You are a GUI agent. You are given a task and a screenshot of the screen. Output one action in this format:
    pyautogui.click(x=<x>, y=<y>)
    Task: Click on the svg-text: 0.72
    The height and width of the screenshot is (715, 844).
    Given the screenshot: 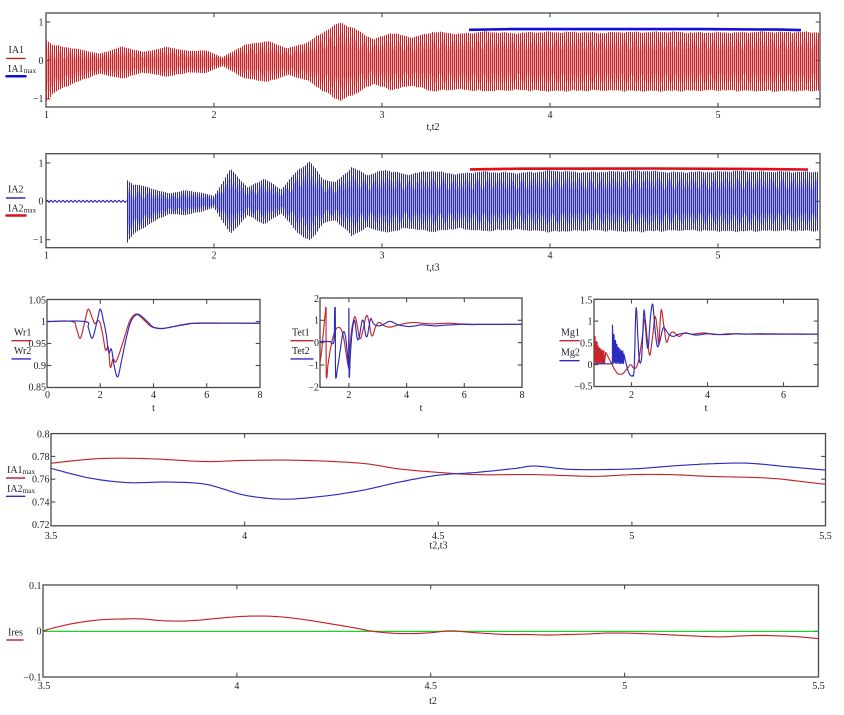 What is the action you would take?
    pyautogui.click(x=41, y=525)
    